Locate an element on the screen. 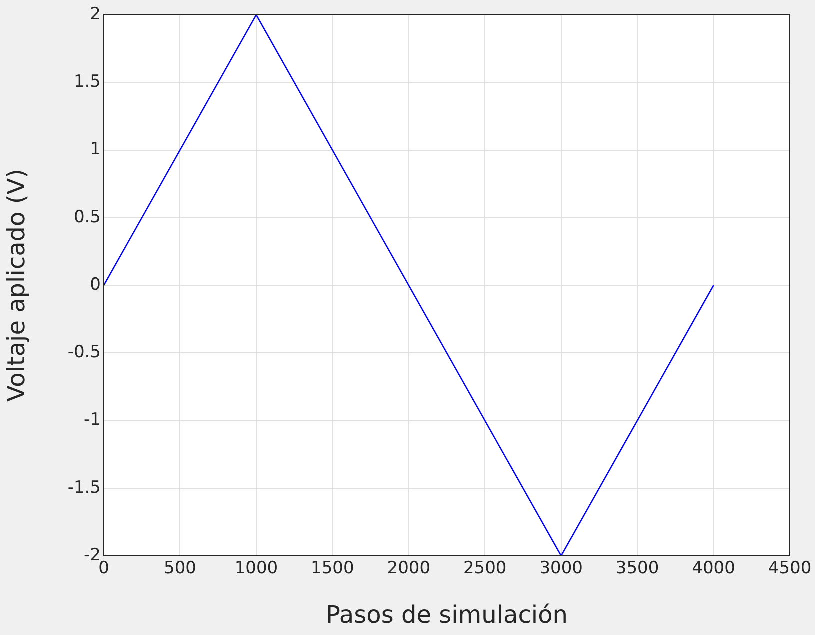 This screenshot has height=635, width=815. y-tick-label: -1.5 is located at coordinates (84, 488).